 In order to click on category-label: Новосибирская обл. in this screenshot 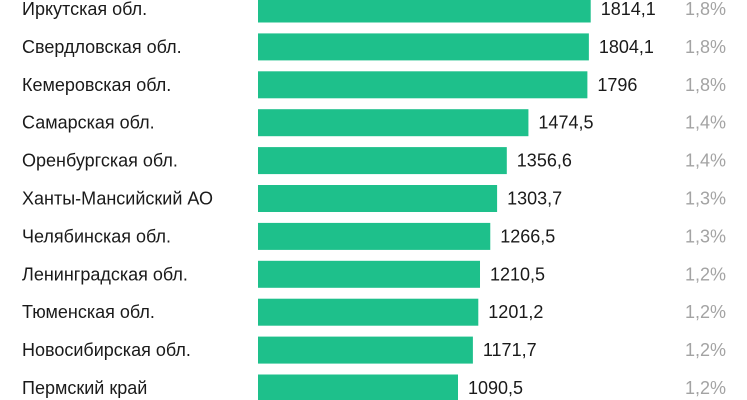, I will do `click(106, 350)`.